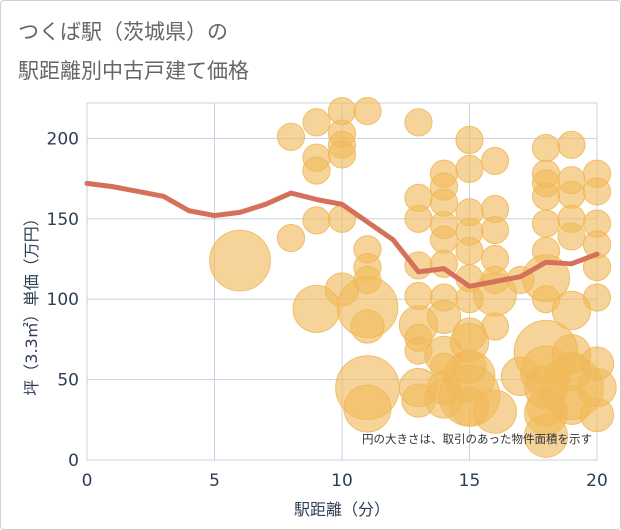  Describe the element at coordinates (68, 381) in the screenshot. I see `y-tick-label: 50` at that location.